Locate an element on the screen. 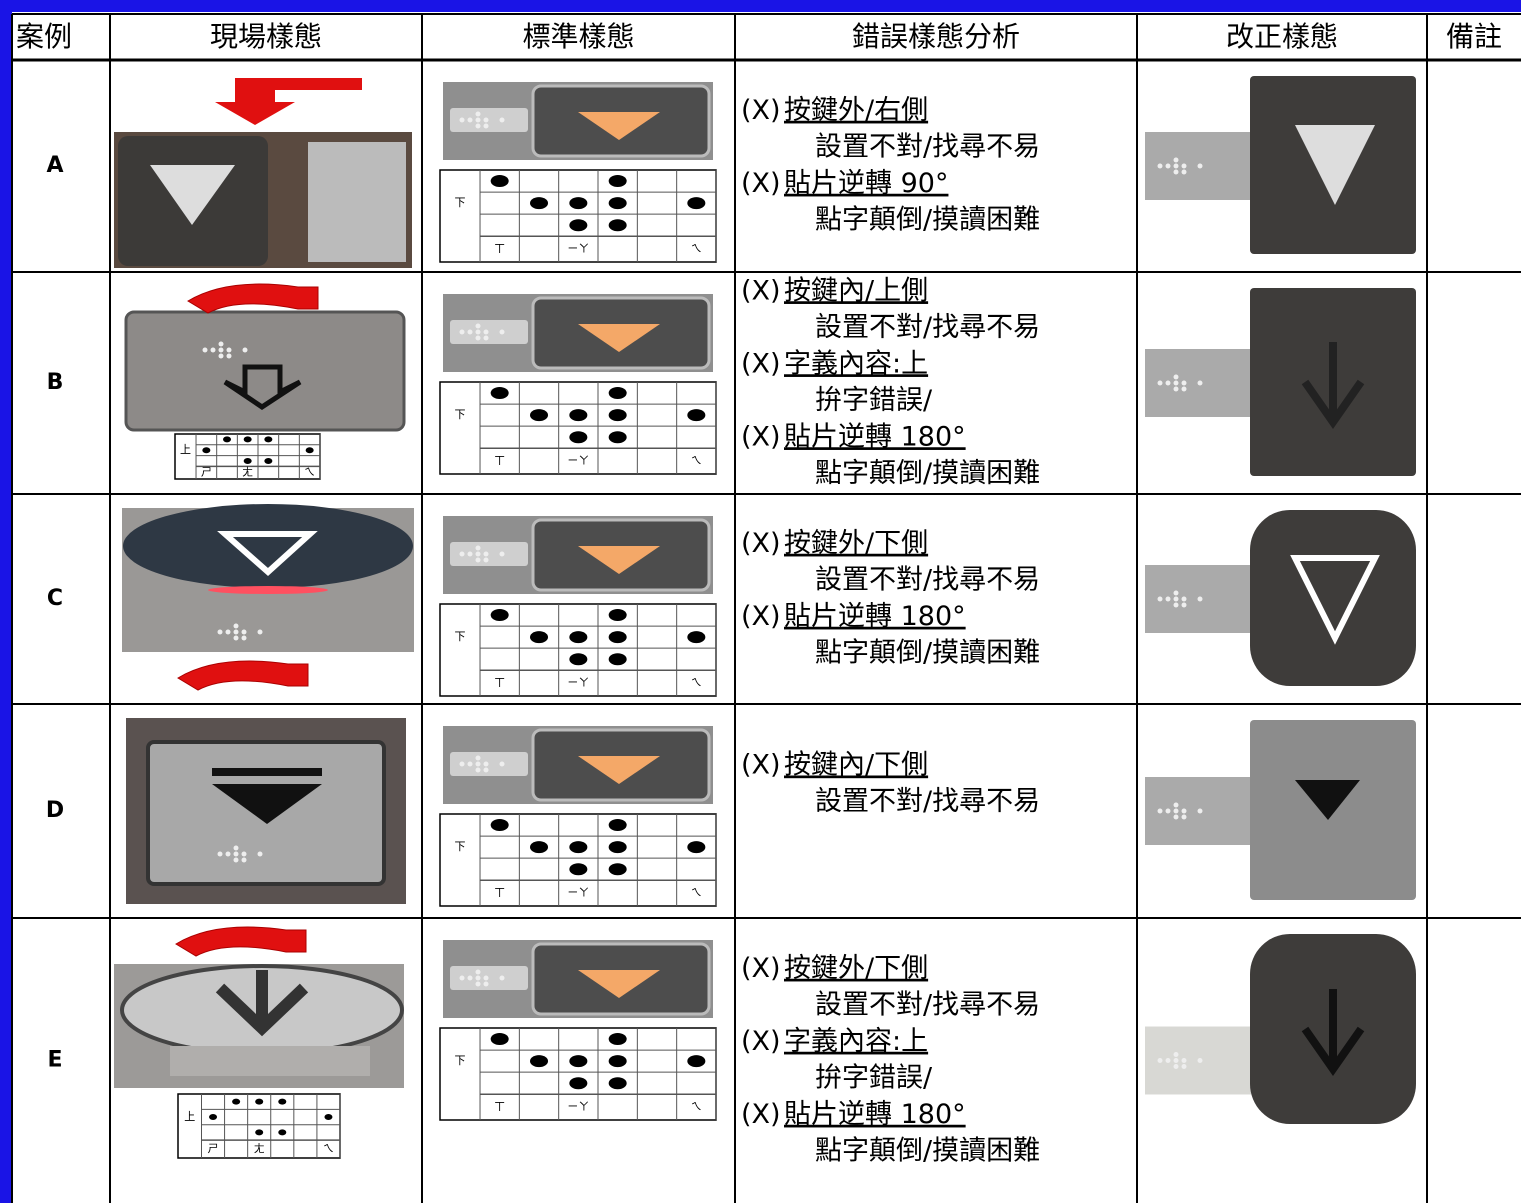 This screenshot has width=1521, height=1203. braille-label: 上 is located at coordinates (189, 1116).